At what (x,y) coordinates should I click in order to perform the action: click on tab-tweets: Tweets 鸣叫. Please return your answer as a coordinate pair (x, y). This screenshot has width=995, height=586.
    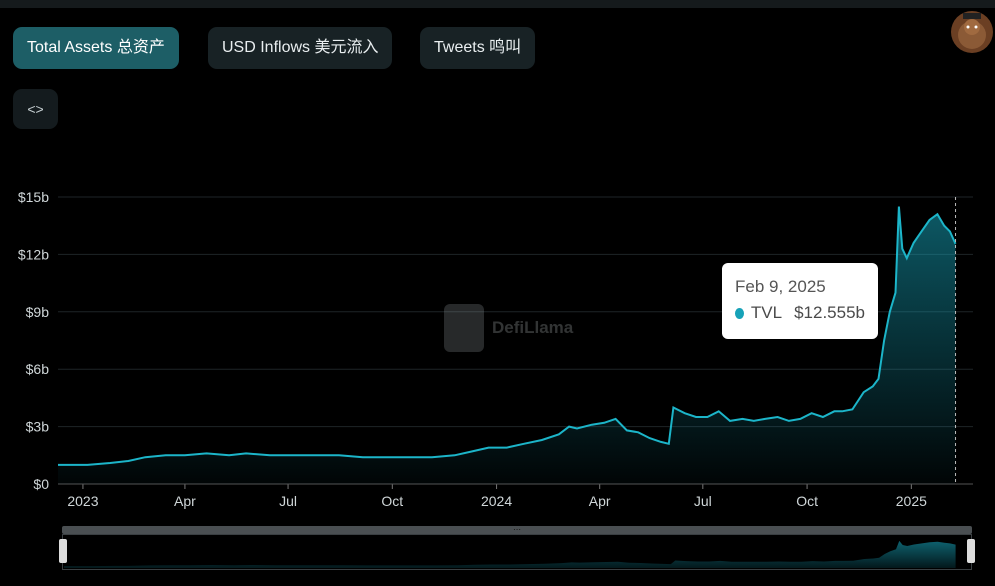
    Looking at the image, I should click on (478, 48).